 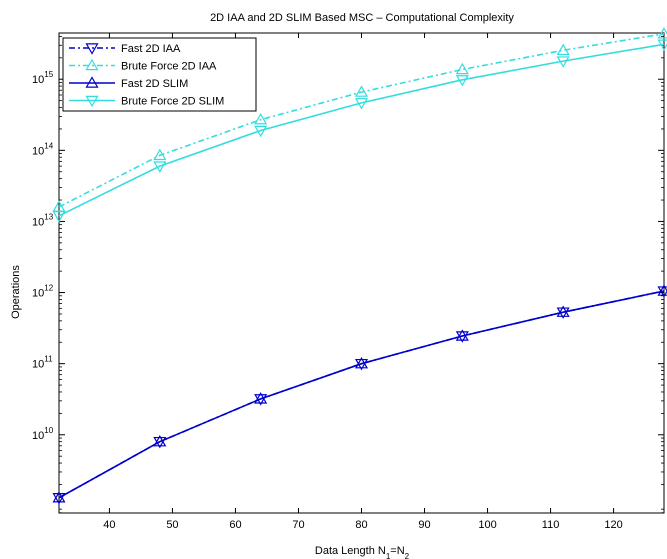 What do you see at coordinates (43, 149) in the screenshot?
I see `y-tick-label: 1014` at bounding box center [43, 149].